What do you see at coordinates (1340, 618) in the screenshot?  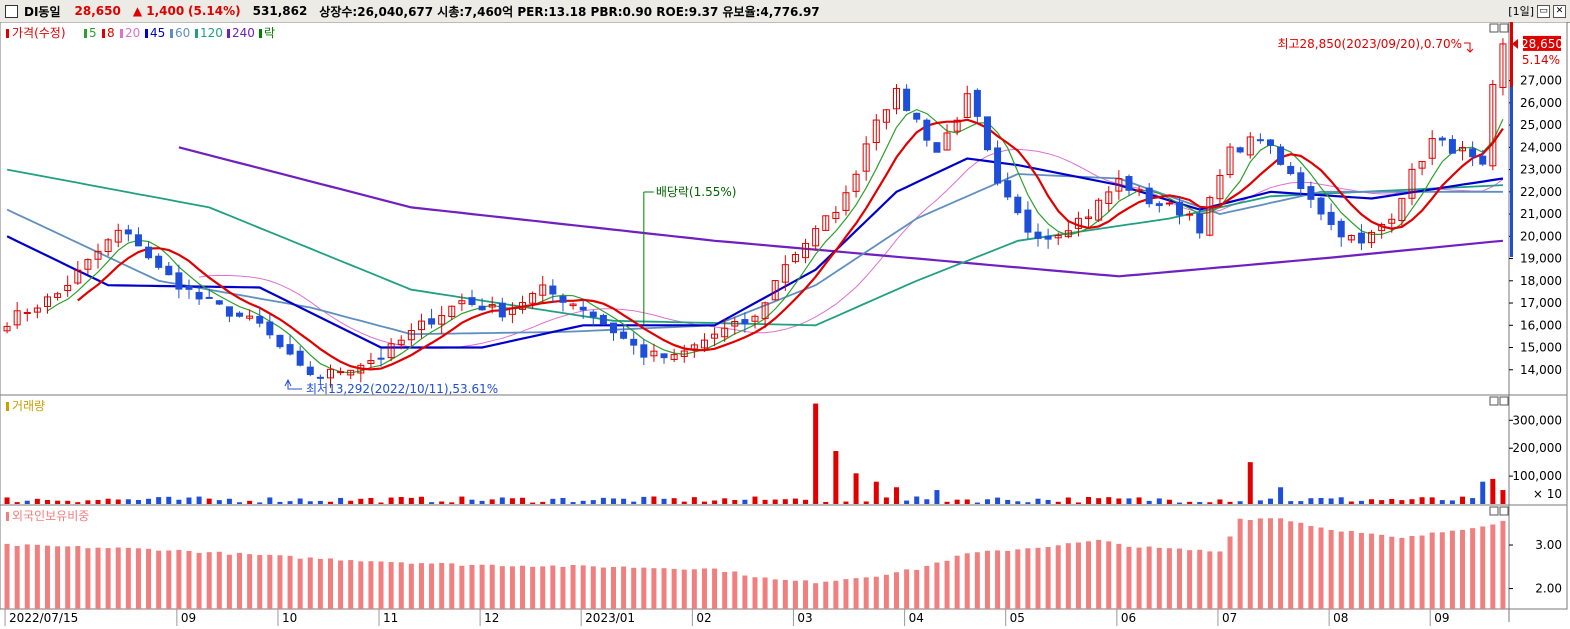 I see `x-tick-label: 08` at bounding box center [1340, 618].